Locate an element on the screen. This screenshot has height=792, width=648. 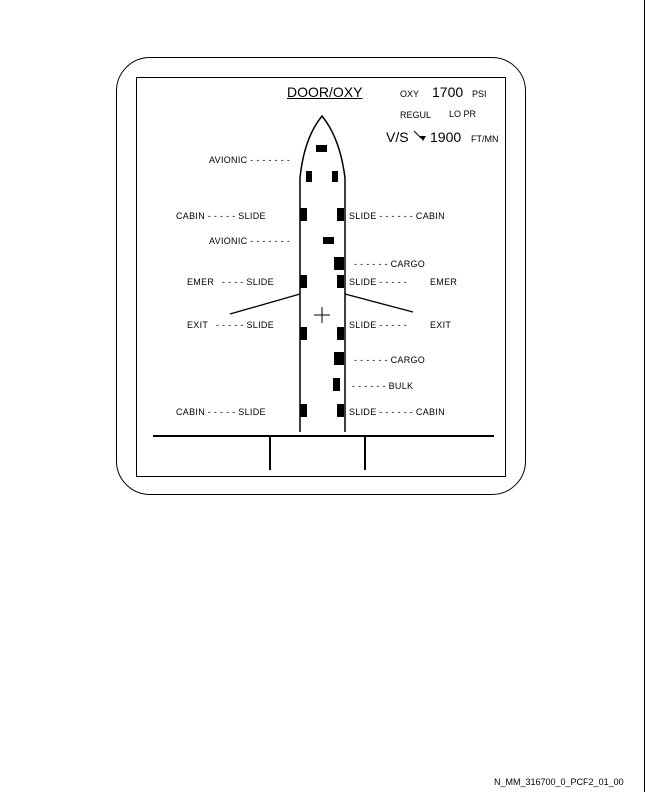
avionic-door-upper is located at coordinates (321, 148).